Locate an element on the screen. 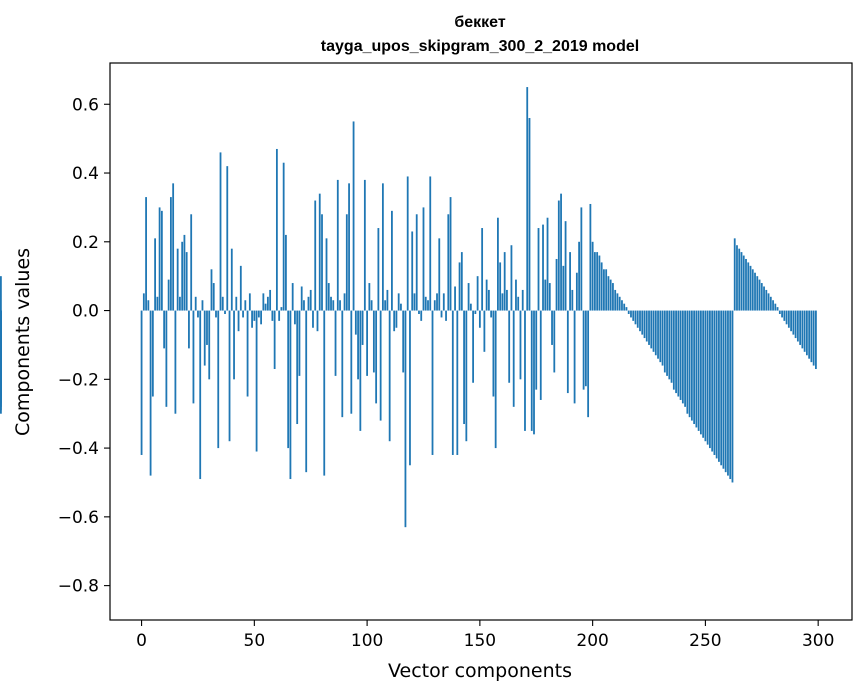 Image resolution: width=867 pixels, height=696 pixels. y-tick-label: −0.2 is located at coordinates (78, 380).